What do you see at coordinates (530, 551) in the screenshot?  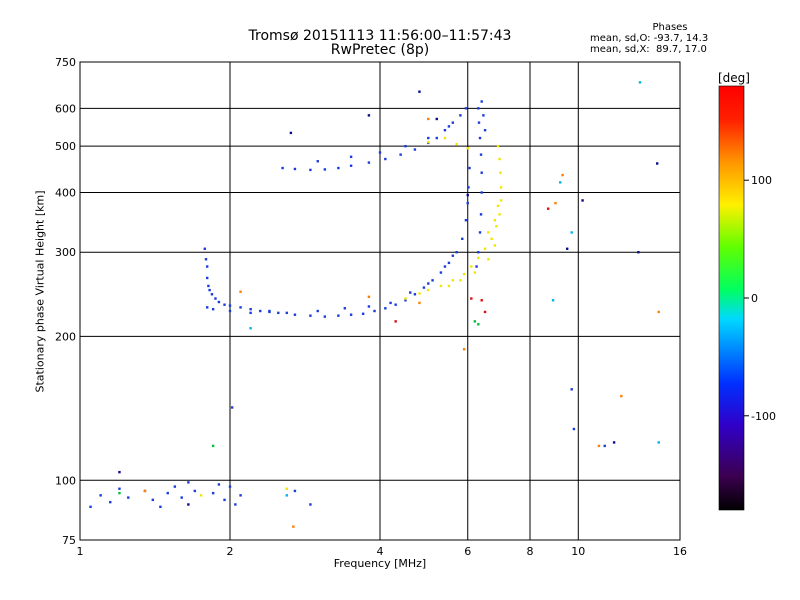 I see `x-tick-label: 8` at bounding box center [530, 551].